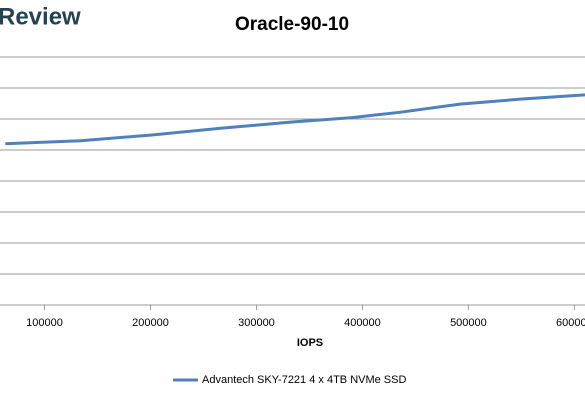  What do you see at coordinates (295, 119) in the screenshot?
I see `series-line` at bounding box center [295, 119].